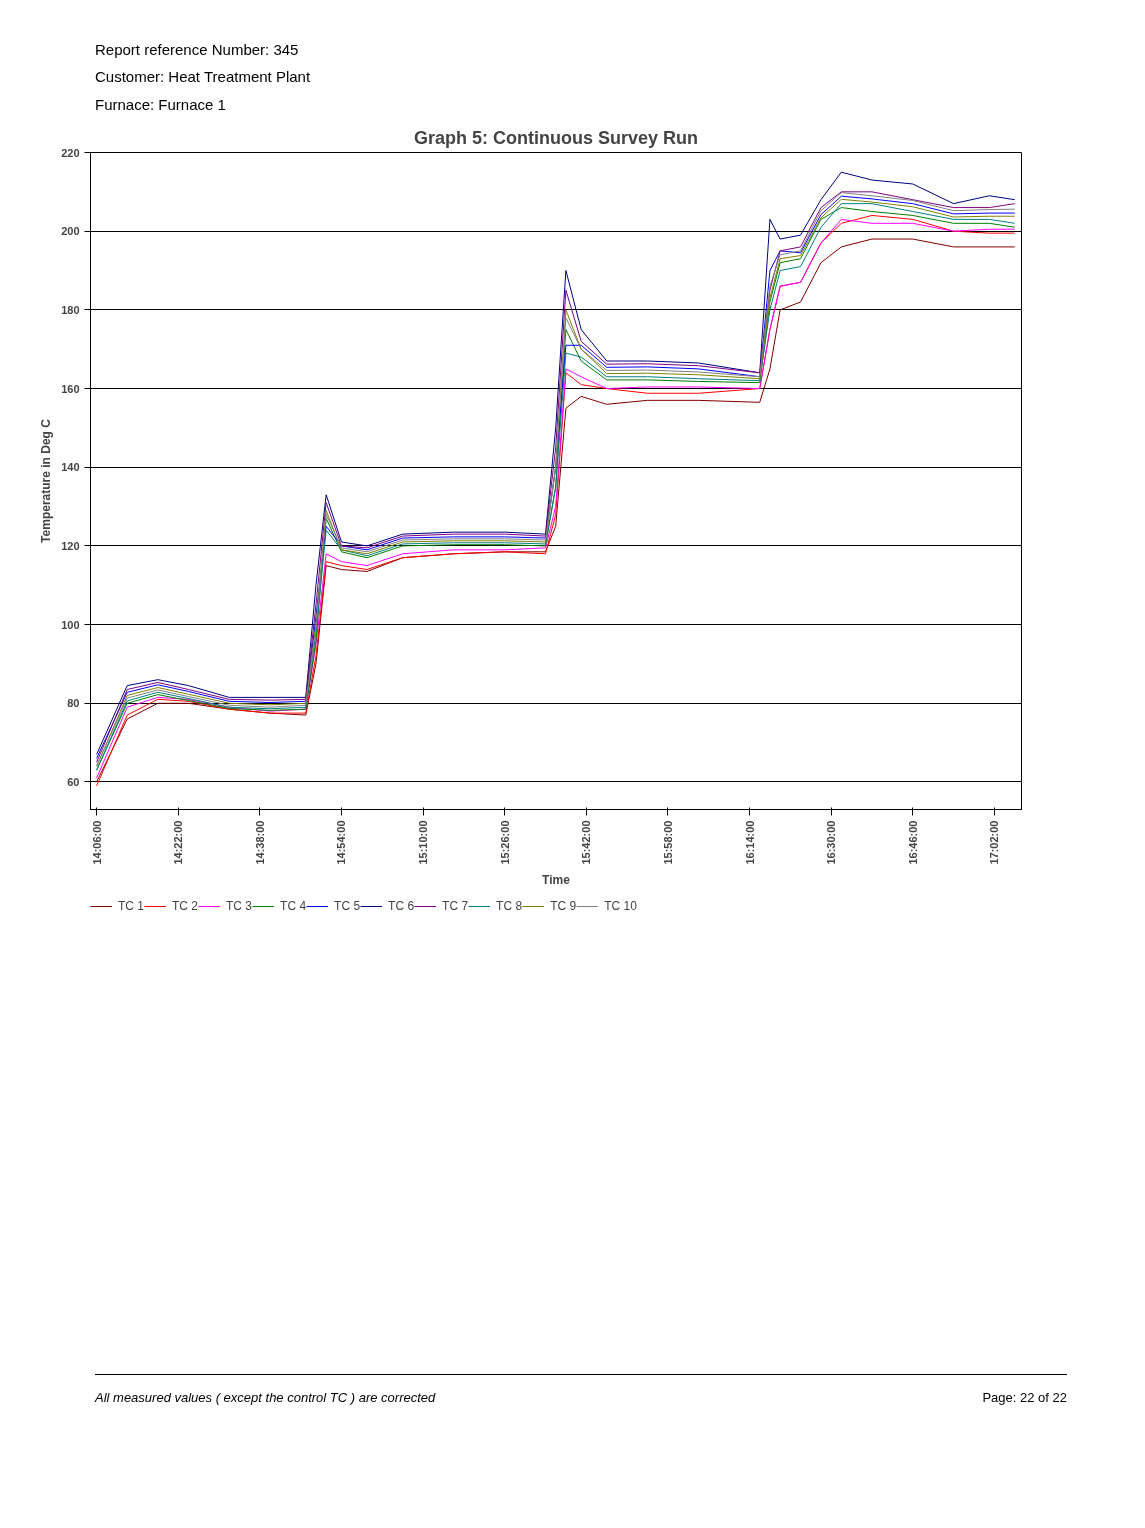 The image size is (1145, 1528). I want to click on legend-label: TC 5, so click(347, 906).